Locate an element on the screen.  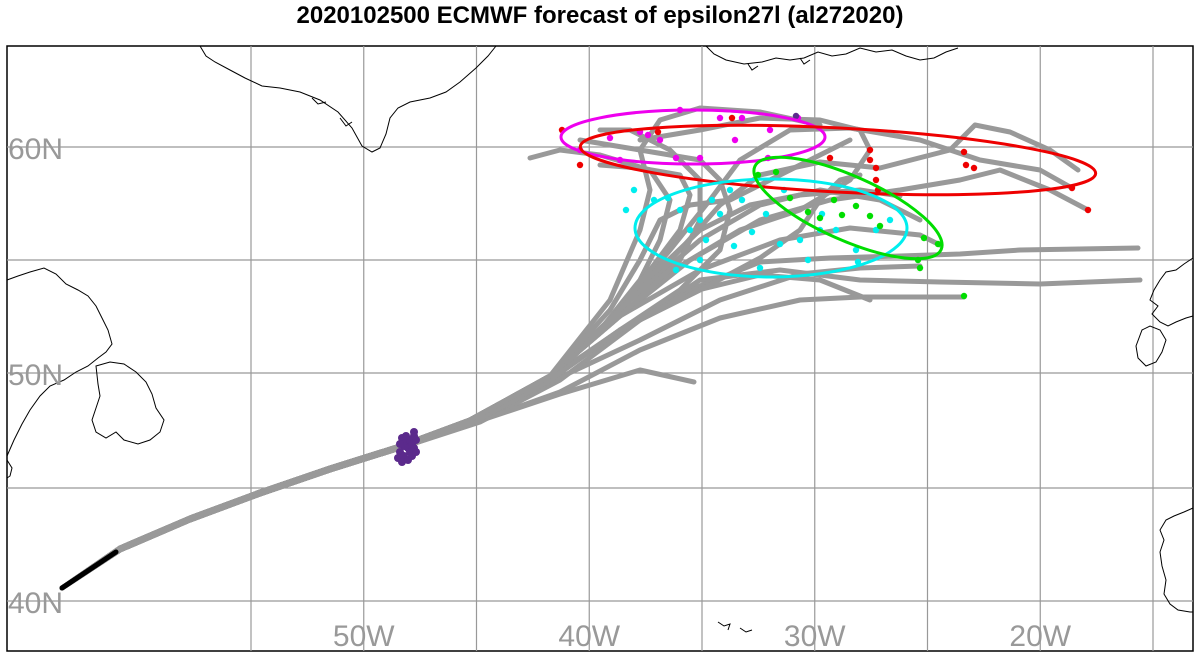
ellipse-red is located at coordinates (838, 160).